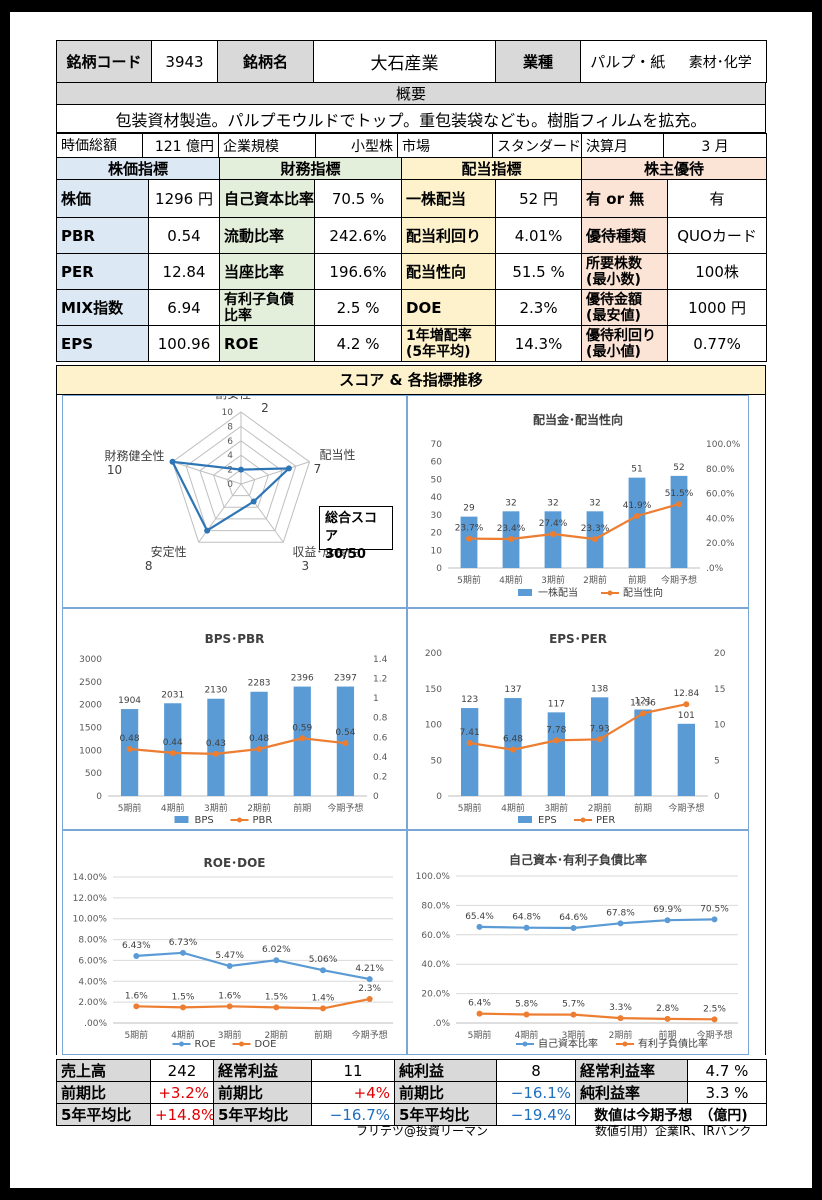 The width and height of the screenshot is (822, 1200). Describe the element at coordinates (230, 456) in the screenshot. I see `radar-tick-label: 4` at that location.